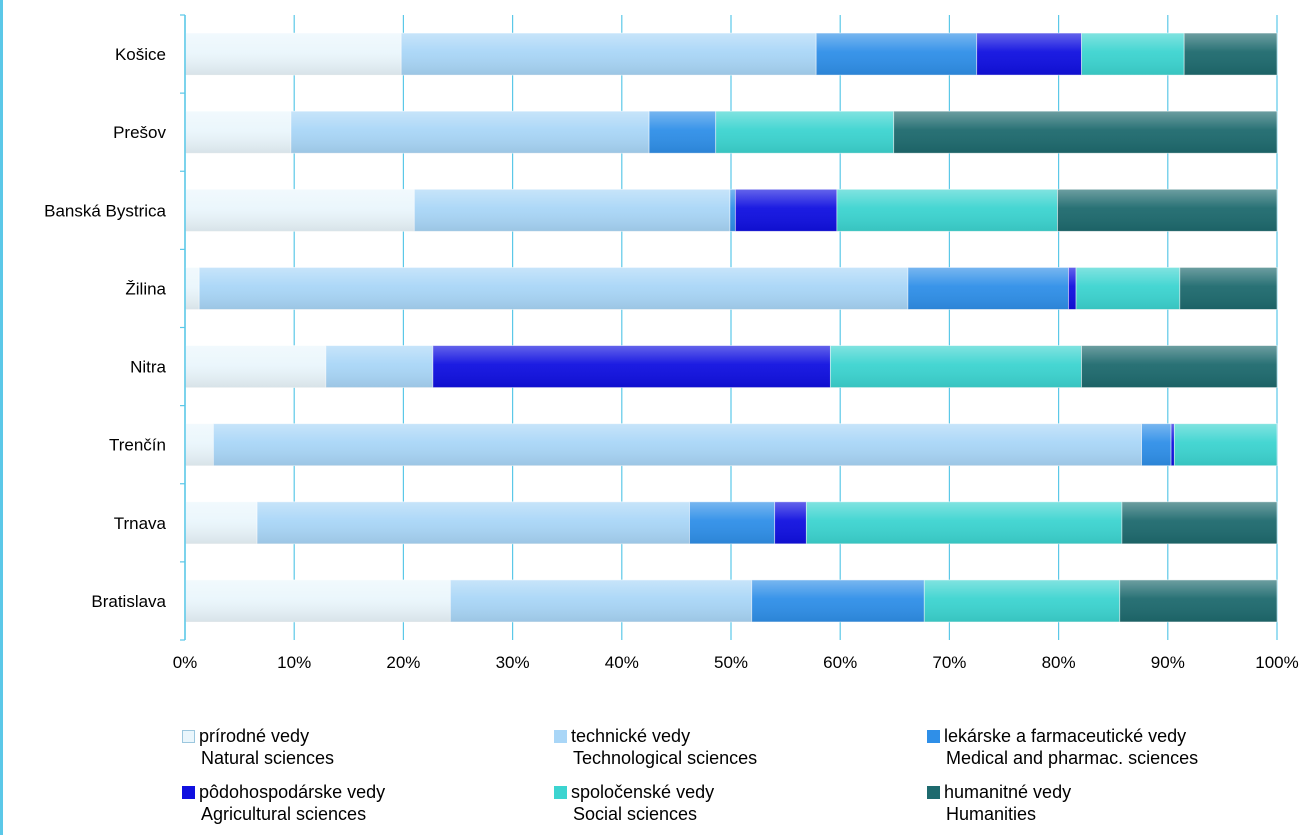 The width and height of the screenshot is (1305, 835). Describe the element at coordinates (840, 662) in the screenshot. I see `x-tick-label: 60%` at that location.